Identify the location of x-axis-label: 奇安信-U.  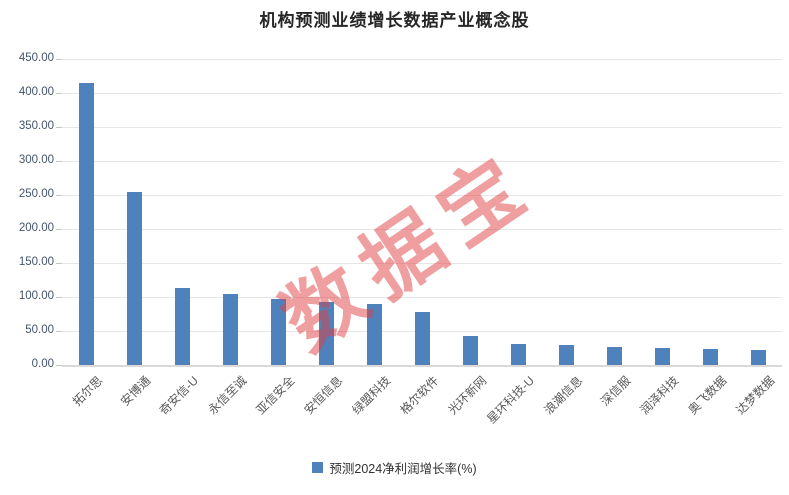
(179, 395).